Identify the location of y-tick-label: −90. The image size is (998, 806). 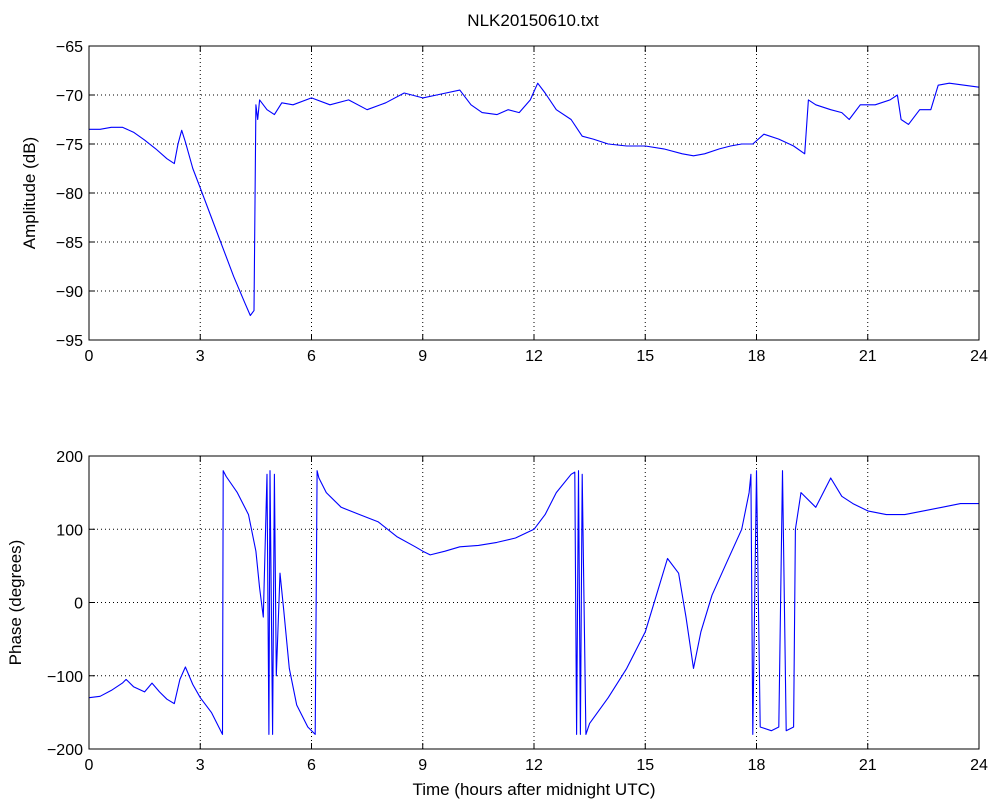
(69, 292).